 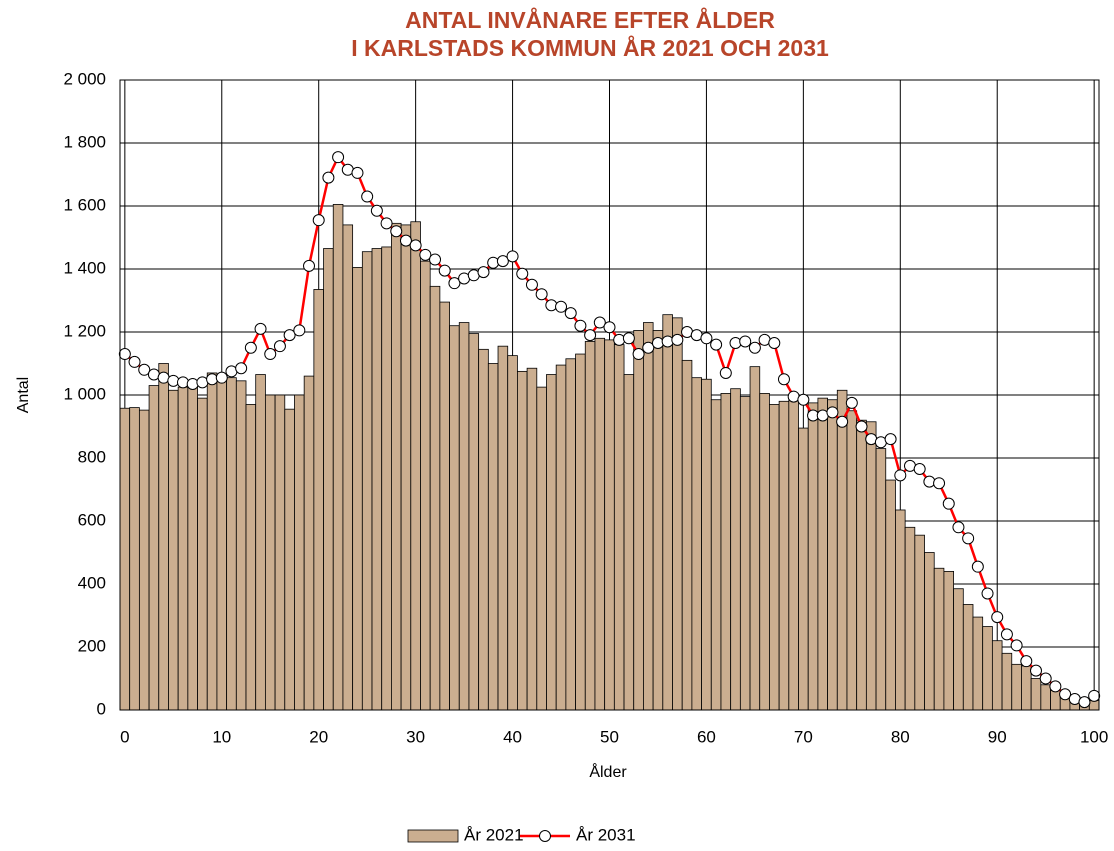 What do you see at coordinates (92, 519) in the screenshot?
I see `y-tick-label: 600` at bounding box center [92, 519].